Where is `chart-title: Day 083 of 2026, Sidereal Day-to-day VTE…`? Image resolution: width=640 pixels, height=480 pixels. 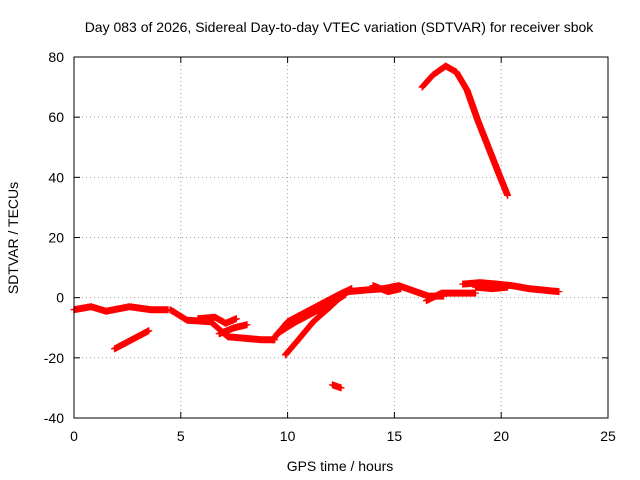
chart-title: Day 083 of 2026, Sidereal Day-to-day VTE… is located at coordinates (340, 27).